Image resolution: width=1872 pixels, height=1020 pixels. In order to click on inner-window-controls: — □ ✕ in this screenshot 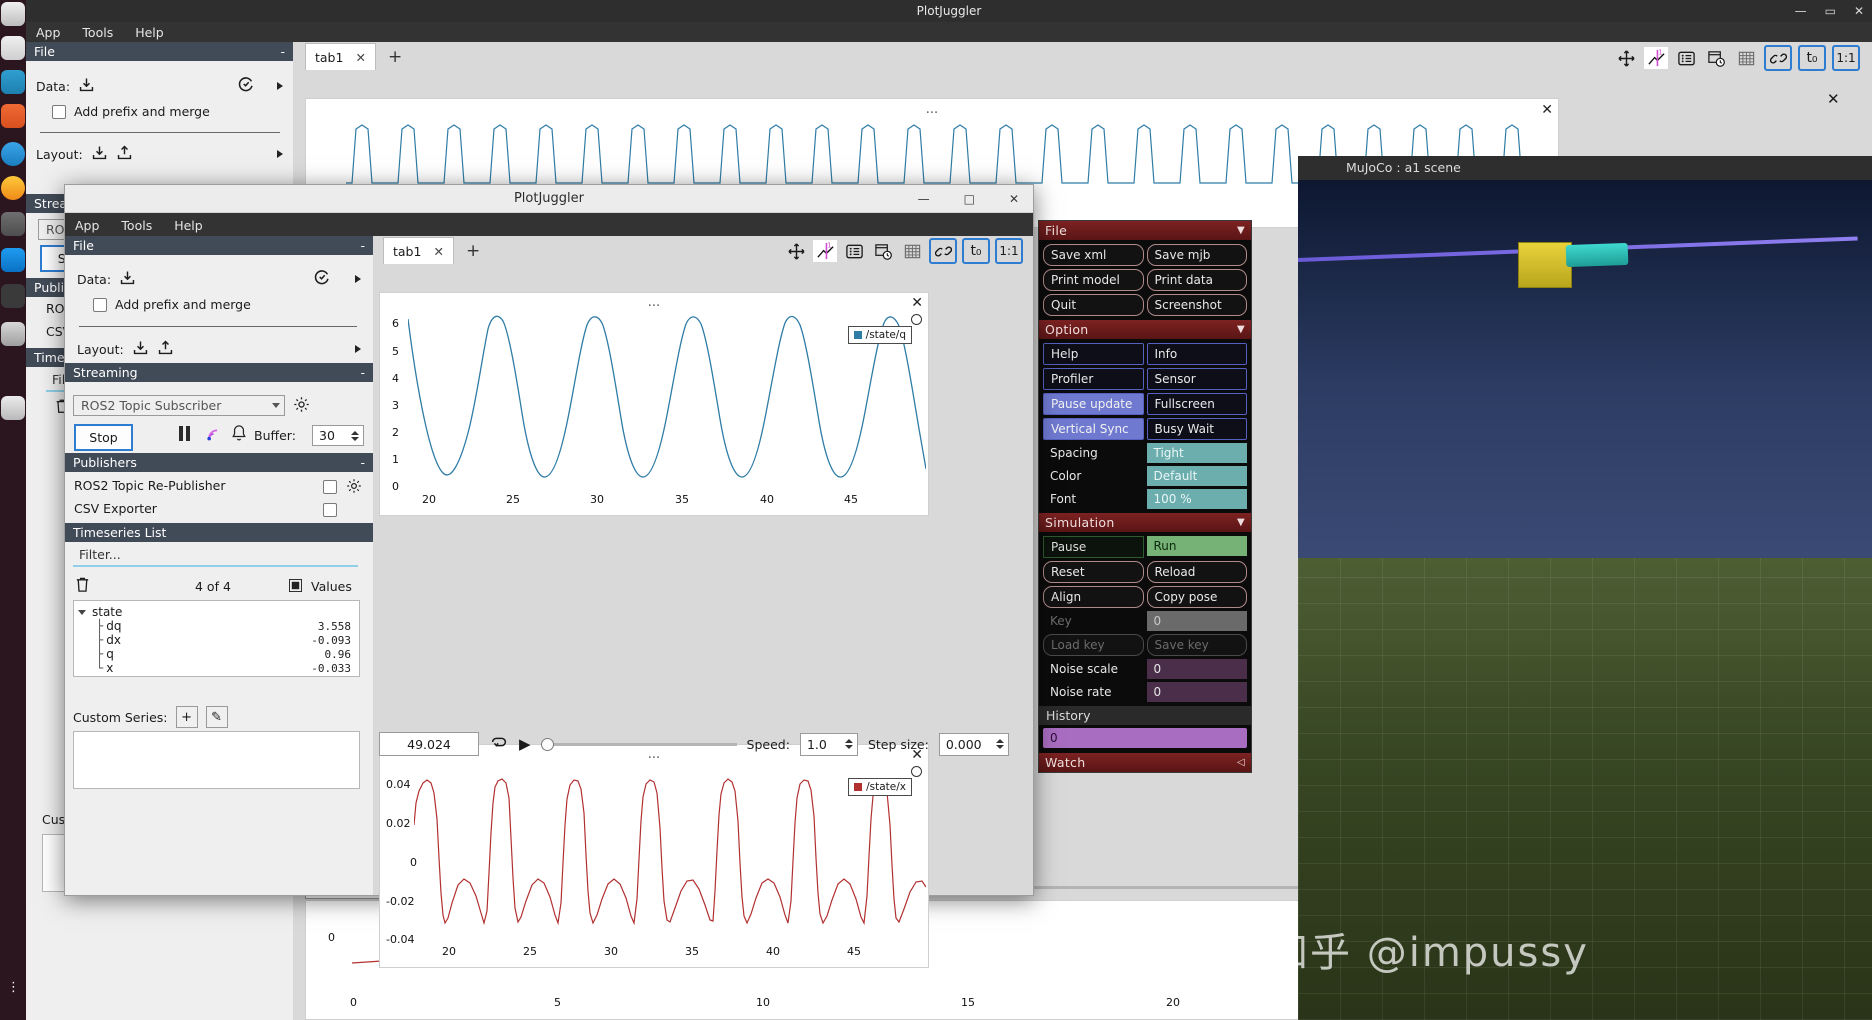, I will do `click(968, 199)`.